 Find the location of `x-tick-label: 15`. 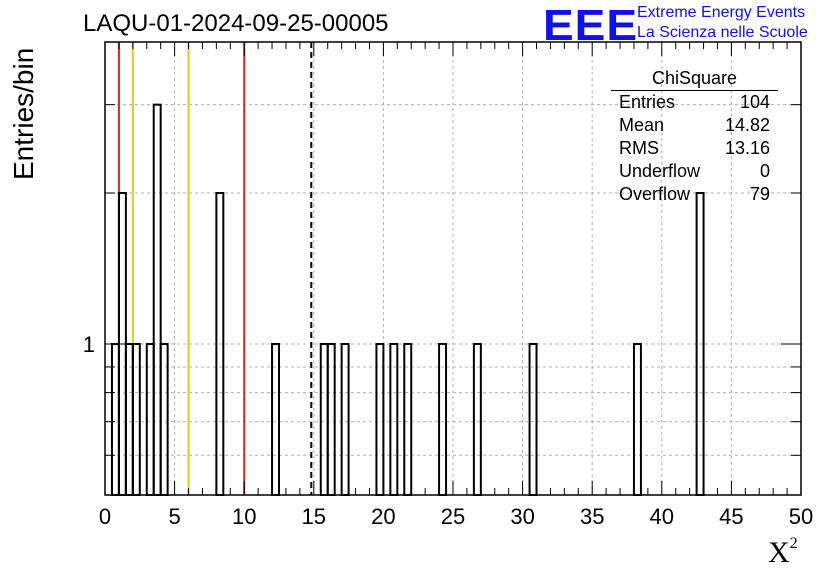

x-tick-label: 15 is located at coordinates (314, 516).